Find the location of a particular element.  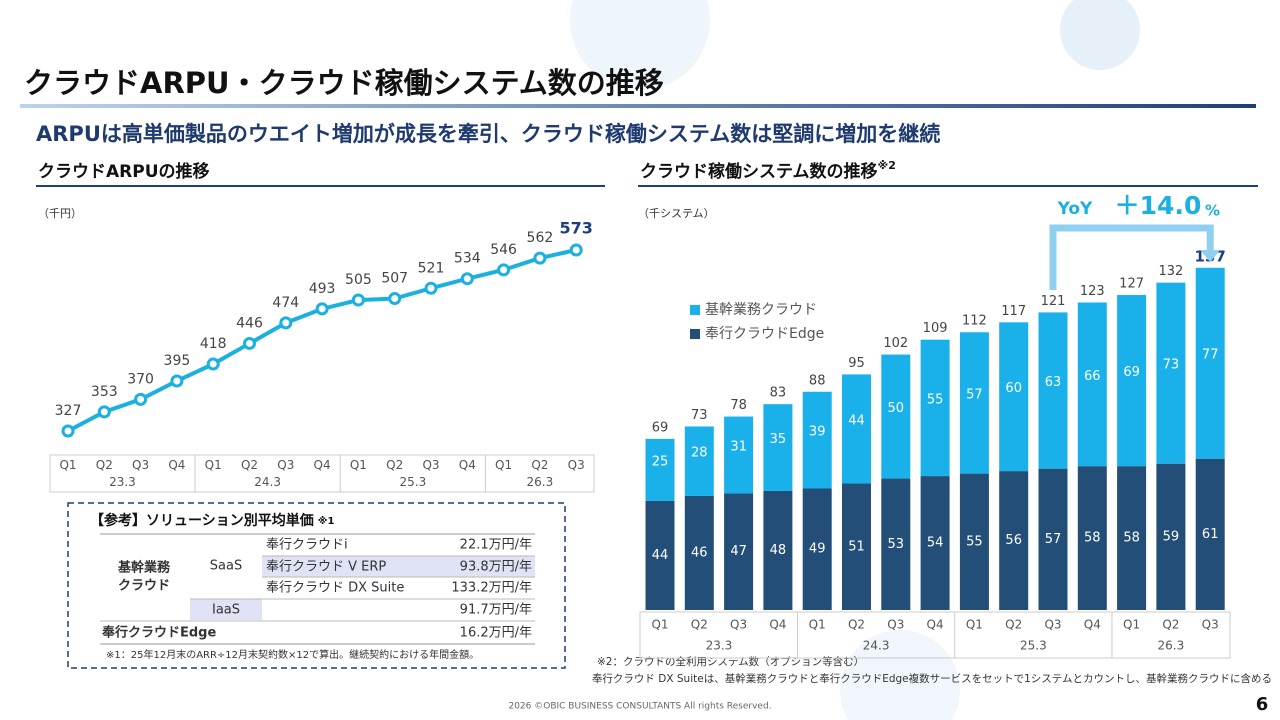

data-label: 353 is located at coordinates (104, 392).